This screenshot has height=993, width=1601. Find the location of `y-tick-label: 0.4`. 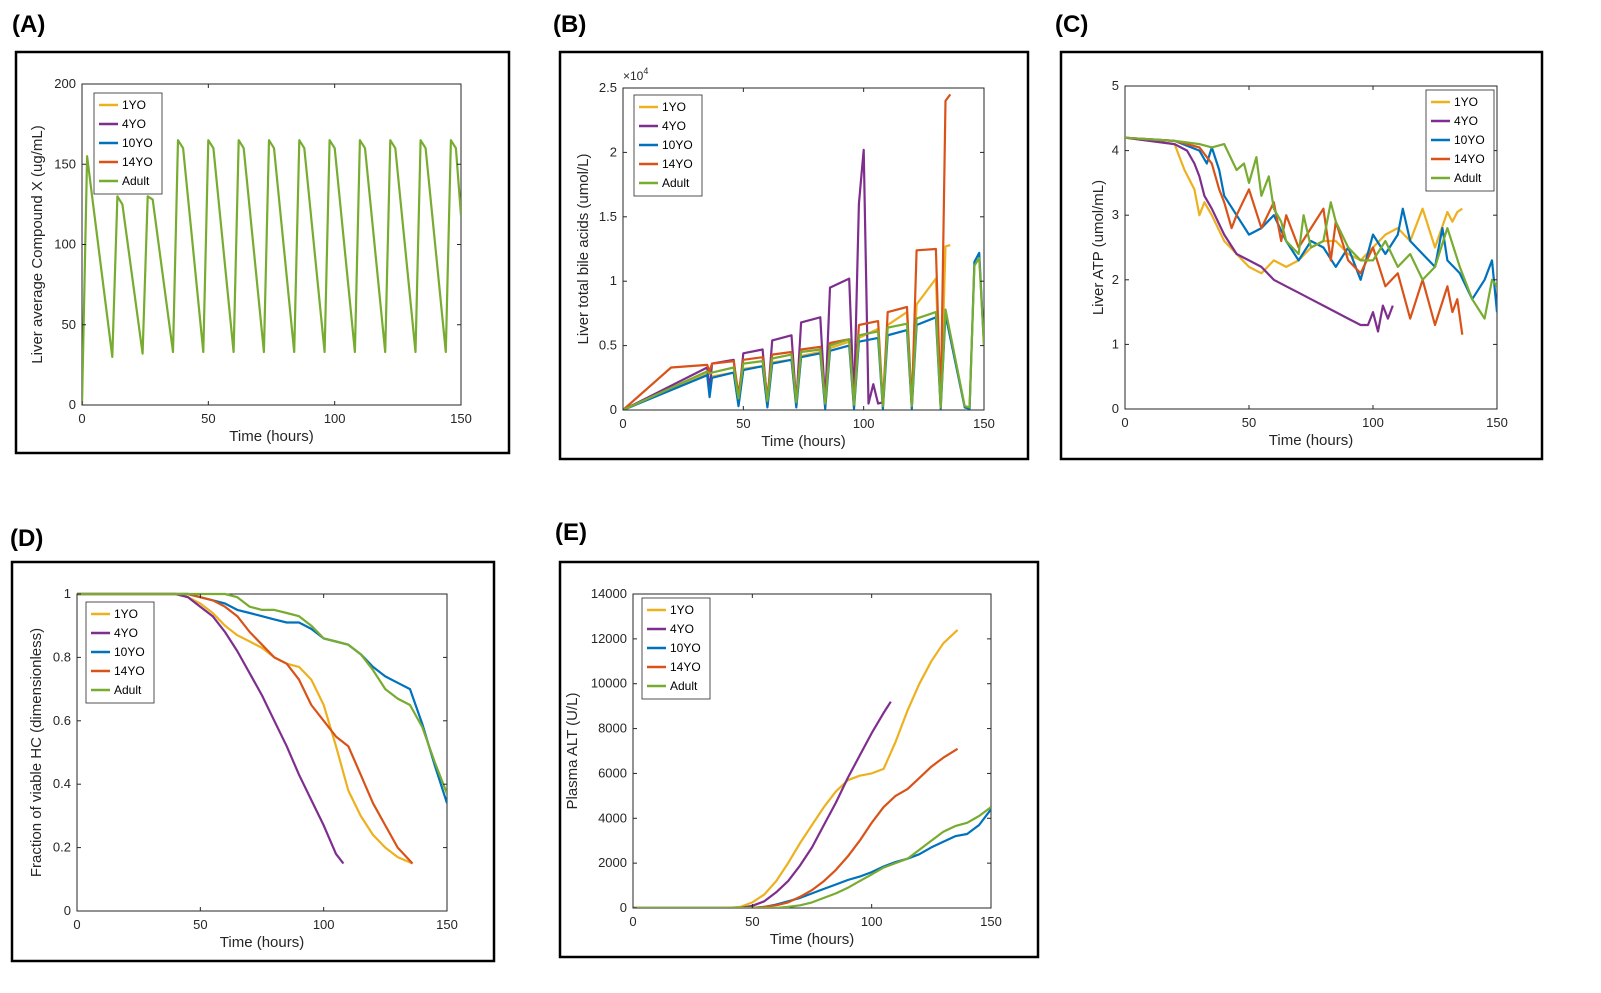

y-tick-label: 0.4 is located at coordinates (62, 783).